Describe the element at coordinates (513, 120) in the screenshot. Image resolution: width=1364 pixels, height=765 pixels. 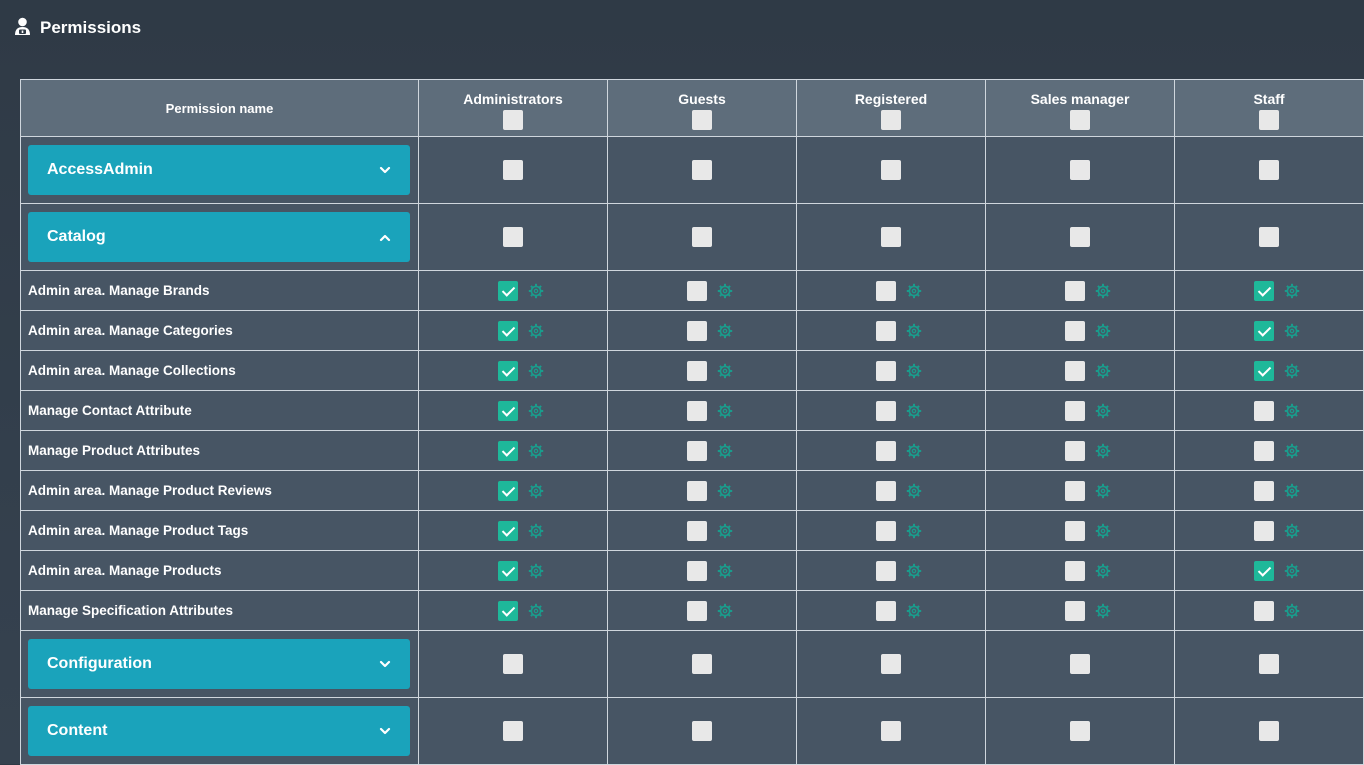
I see `select-all-administrators-checkbox` at that location.